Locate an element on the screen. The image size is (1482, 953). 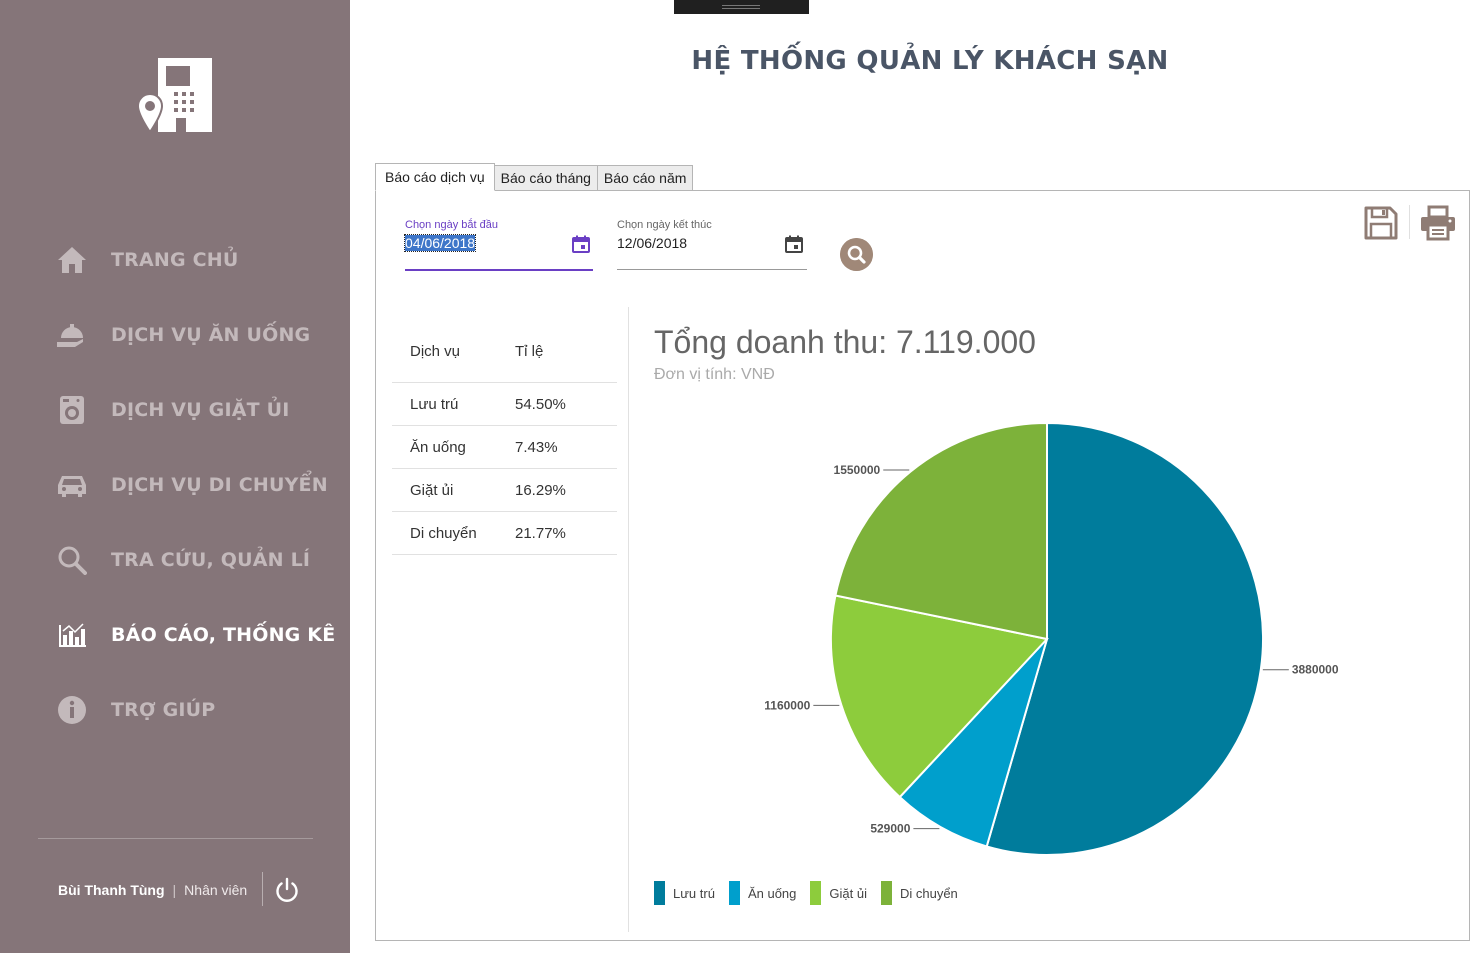
tab-monthly-report: Báo cáo tháng is located at coordinates (545, 178).